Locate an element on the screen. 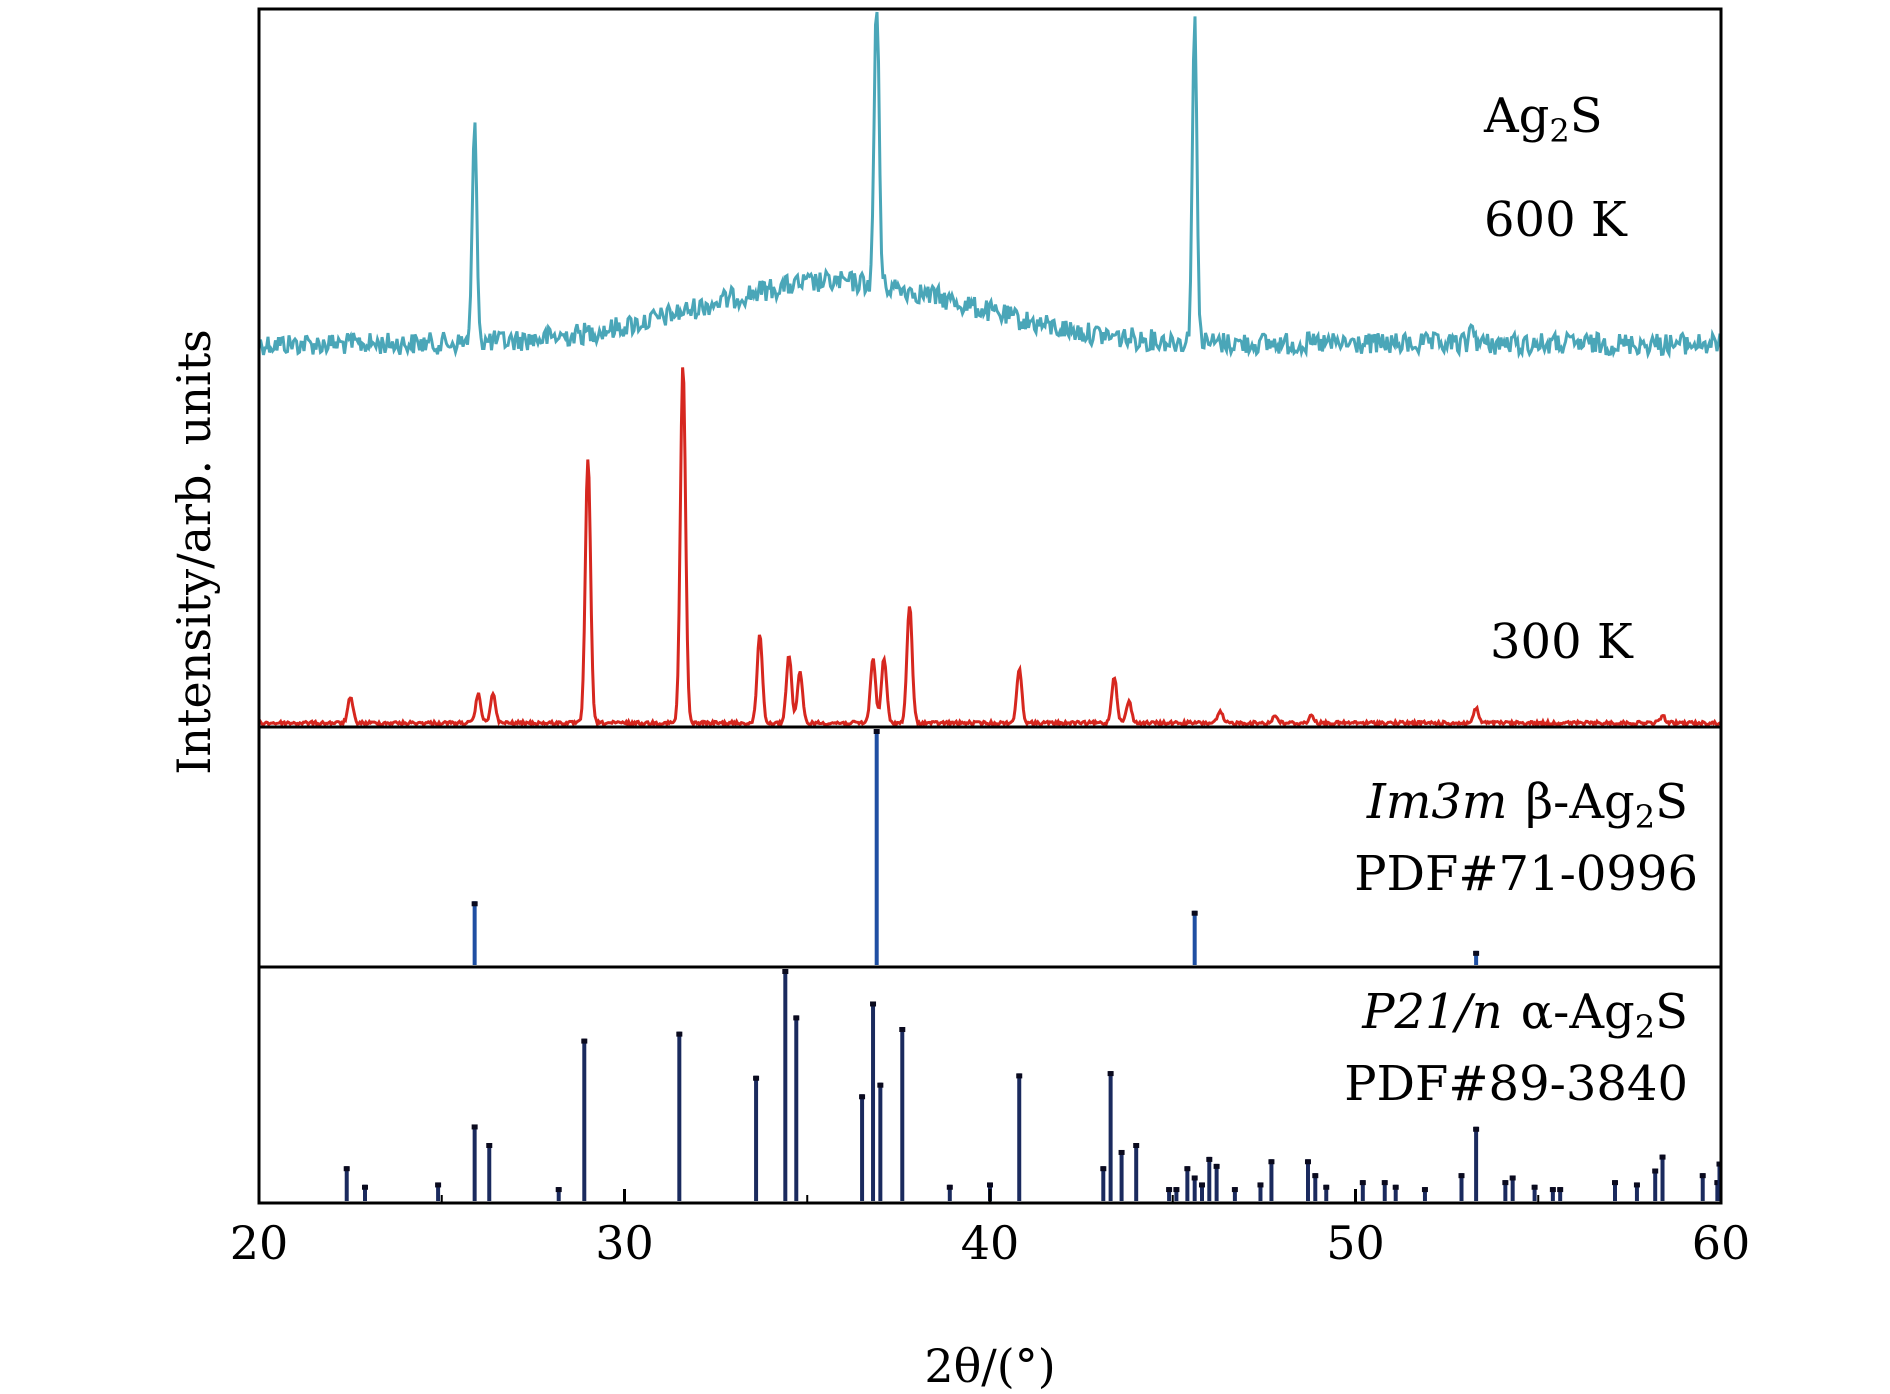 Image resolution: width=1890 pixels, height=1394 pixels. beta-phase-label: Im3m β-Ag2S is located at coordinates (1527, 805).